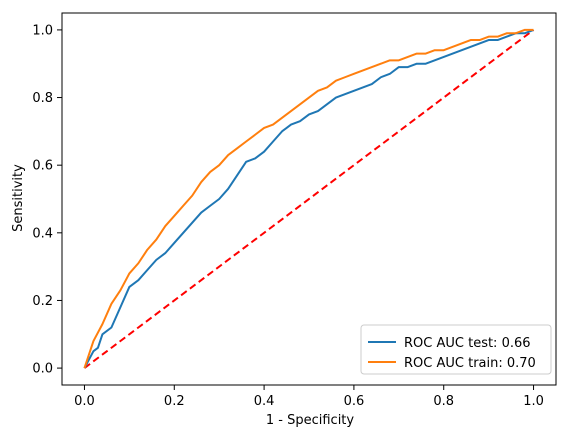 The width and height of the screenshot is (570, 436). I want to click on y-tick-label: 0.6, so click(42, 166).